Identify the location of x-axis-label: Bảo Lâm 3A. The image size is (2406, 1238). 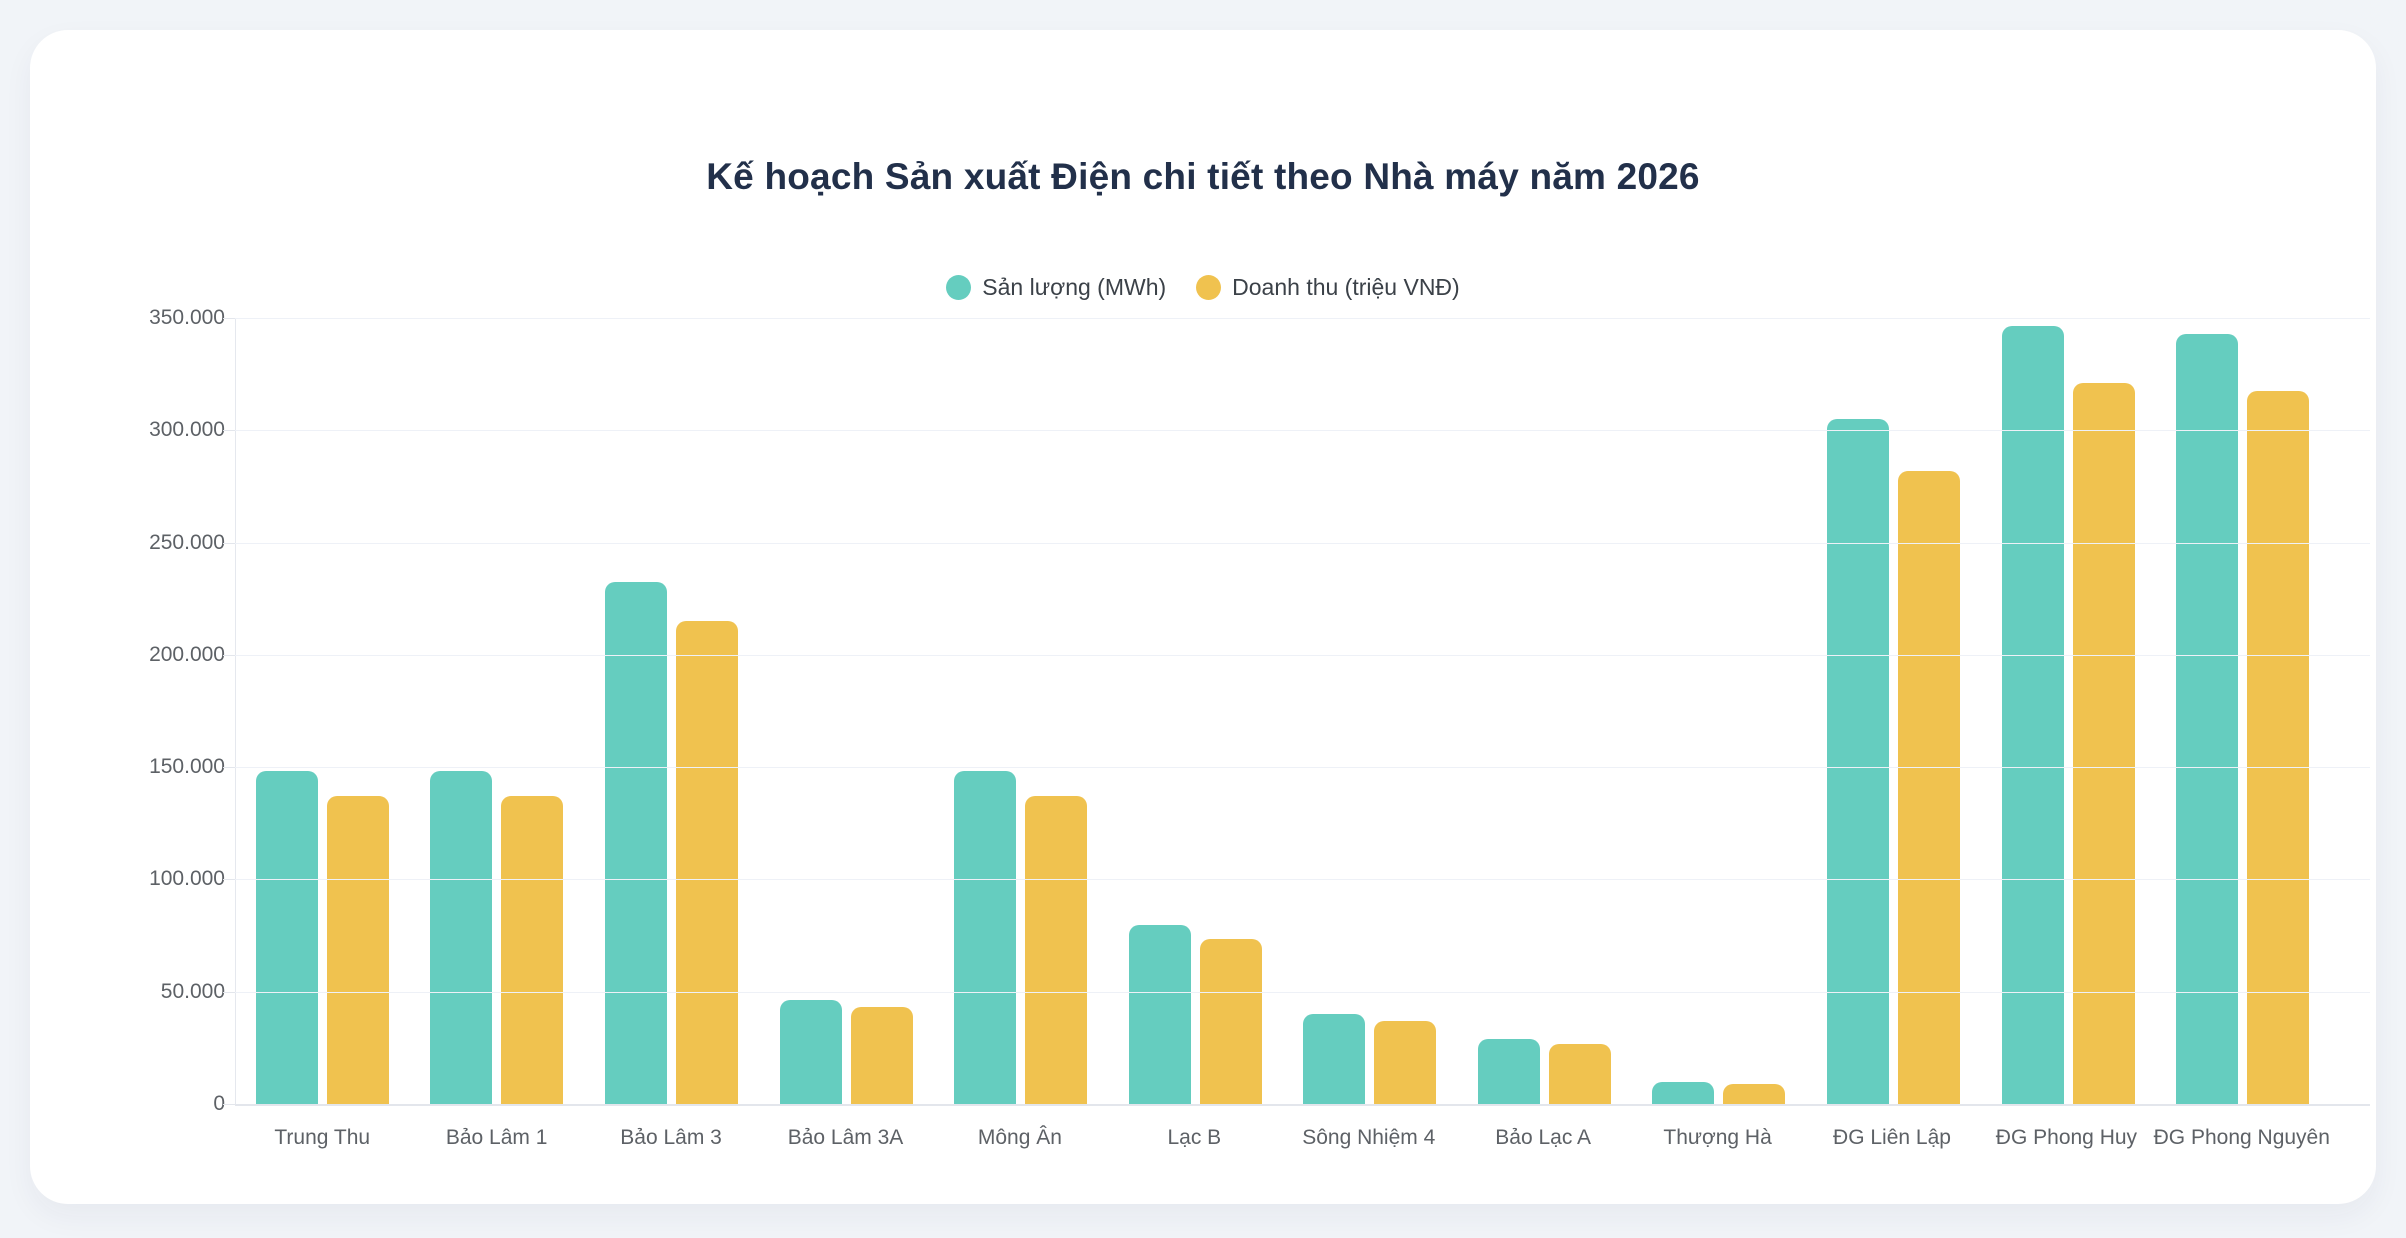
(845, 1137).